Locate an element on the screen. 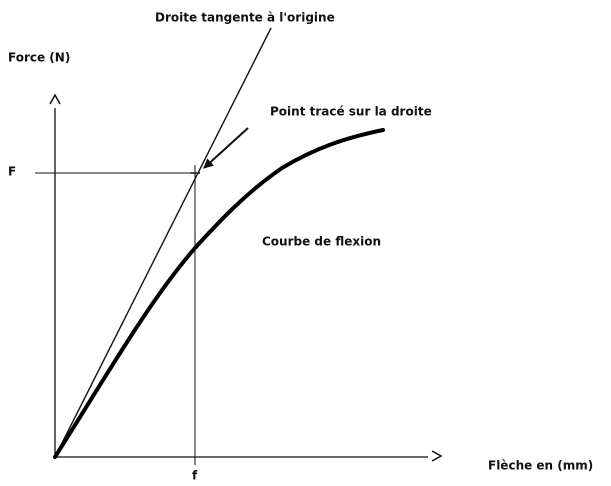  y-marker-label: F is located at coordinates (12, 172).